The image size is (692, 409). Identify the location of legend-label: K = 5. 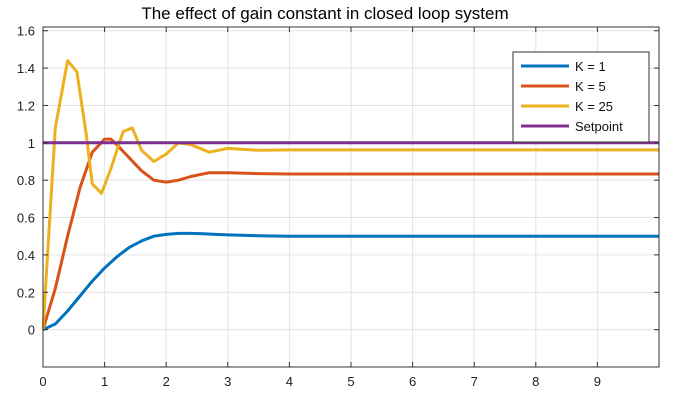
(590, 86).